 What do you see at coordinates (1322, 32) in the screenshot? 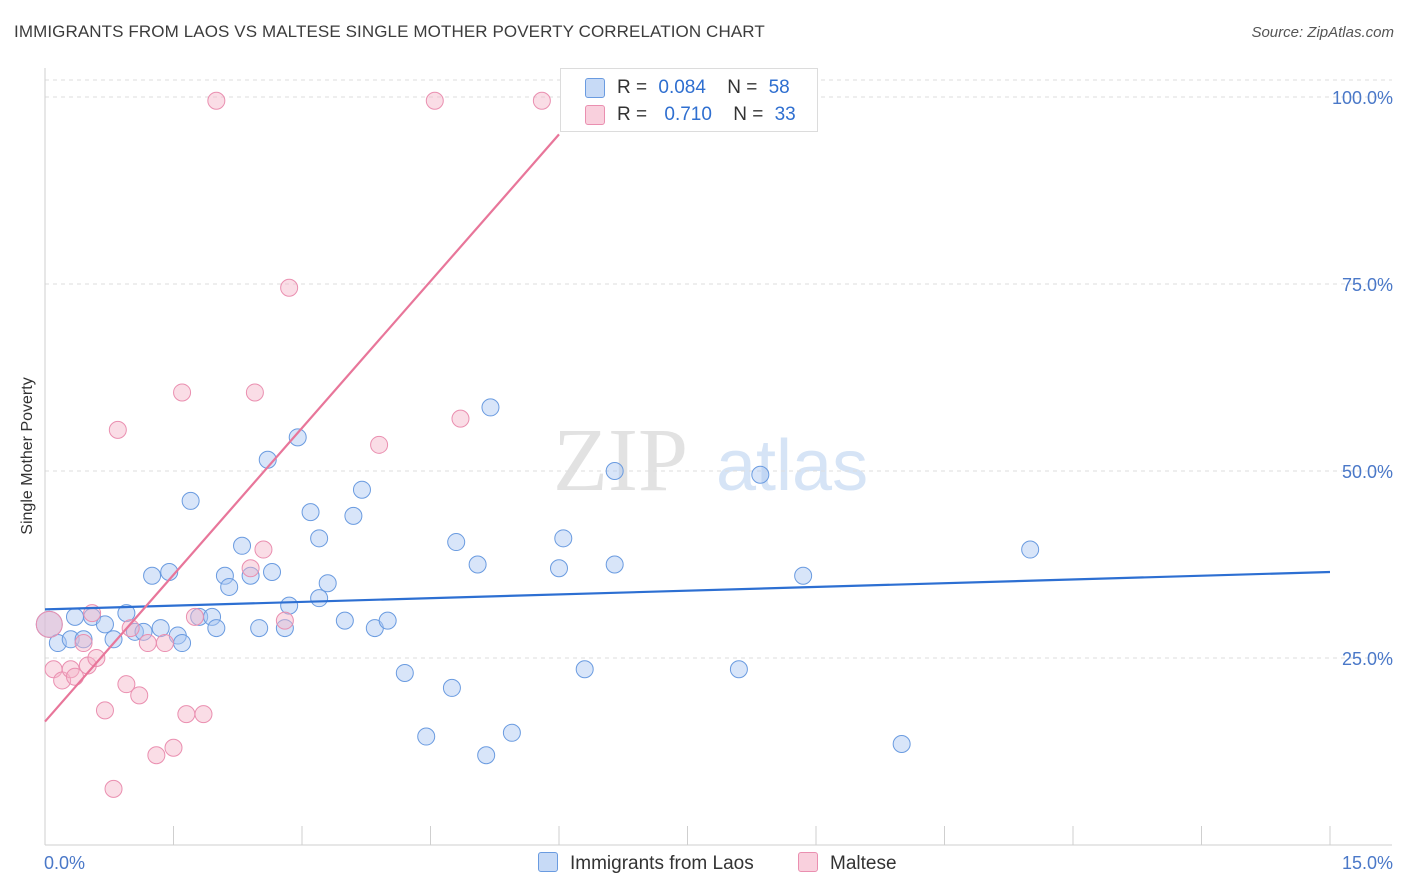
I see `source-label: Source: ZipAtlas.com` at bounding box center [1322, 32].